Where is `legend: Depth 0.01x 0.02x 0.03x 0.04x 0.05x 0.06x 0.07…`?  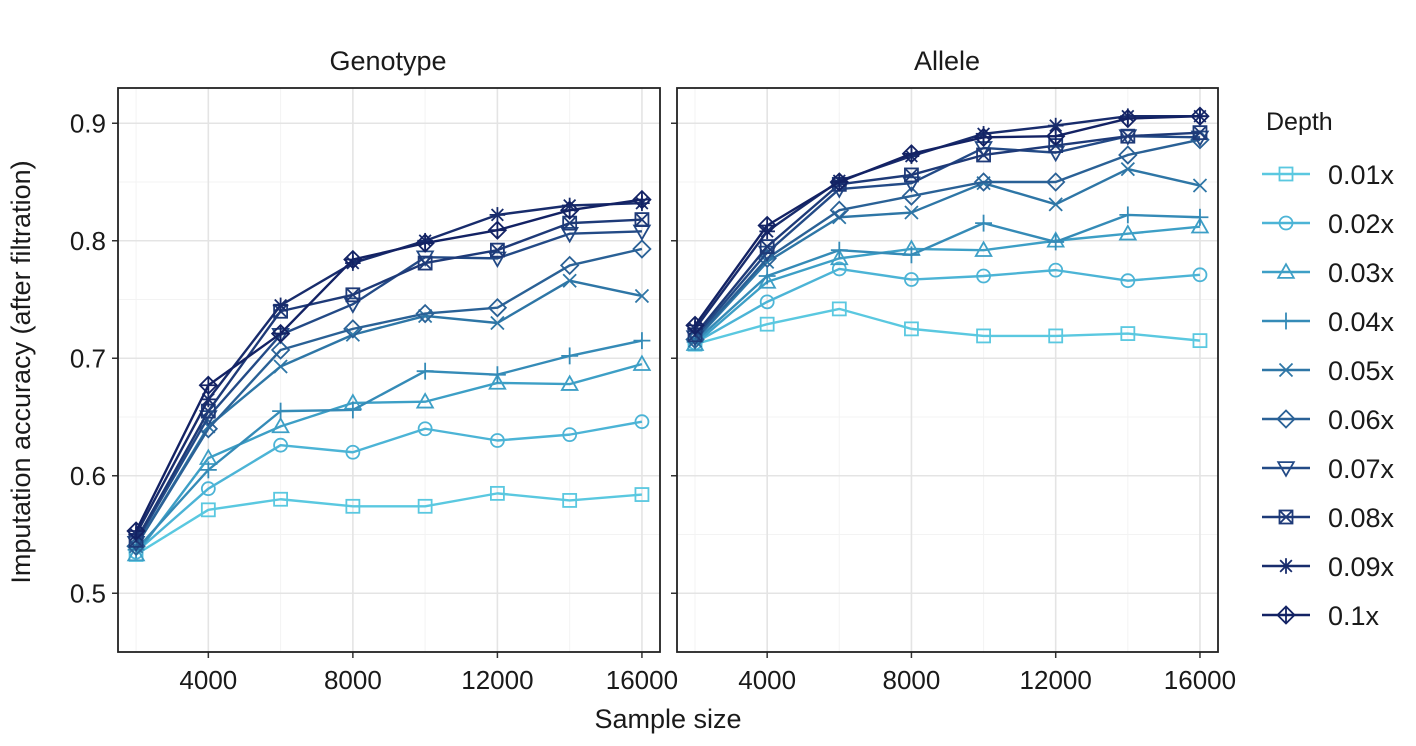
legend: Depth 0.01x 0.02x 0.03x 0.04x 0.05x 0.06x 0.07… is located at coordinates (1328, 369).